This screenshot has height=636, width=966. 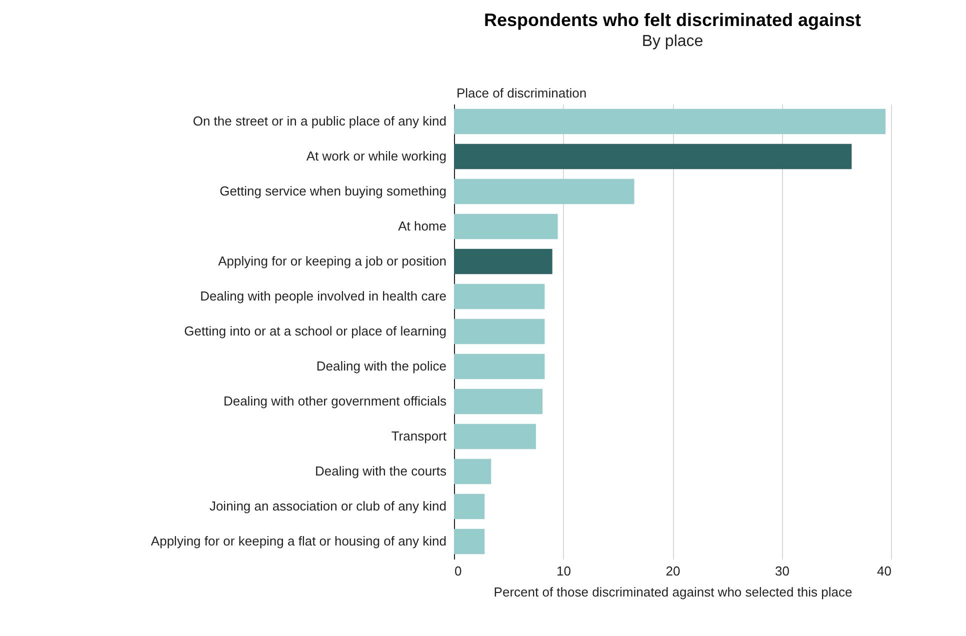 I want to click on y-tick-label: On the street or in a public place of any kind, so click(x=319, y=121).